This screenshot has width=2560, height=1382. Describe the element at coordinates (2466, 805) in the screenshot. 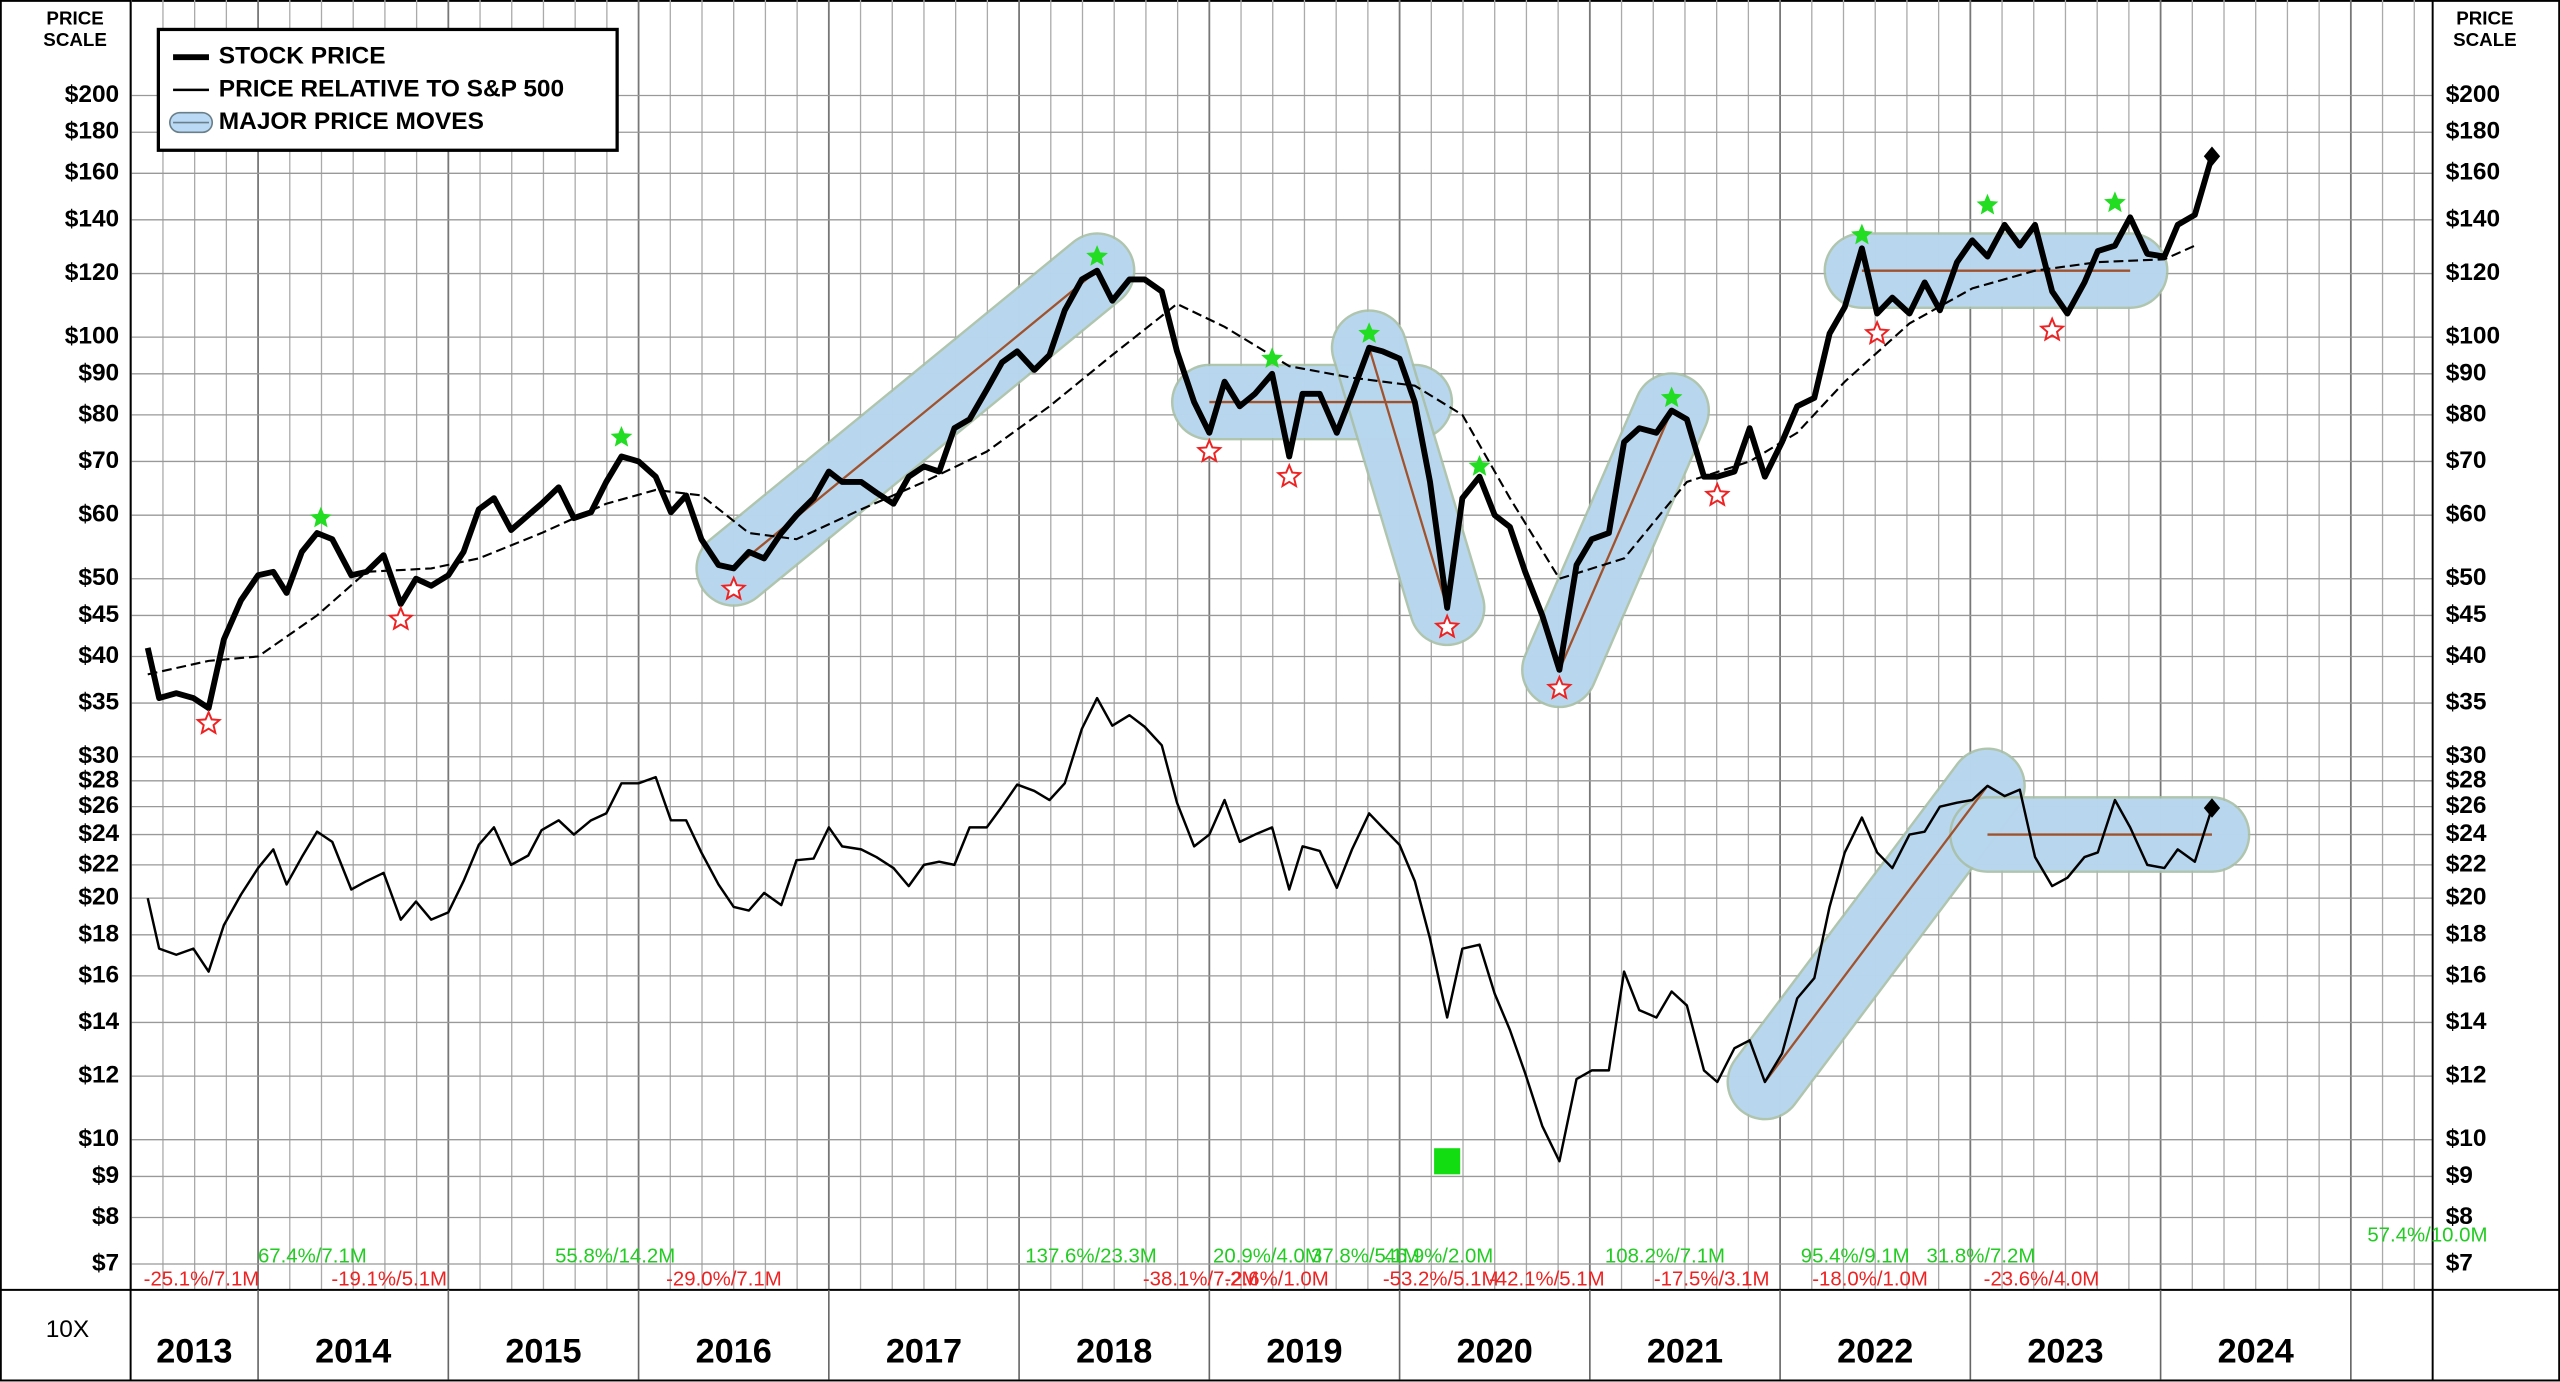

I see `y-tick-label-right: $26` at that location.